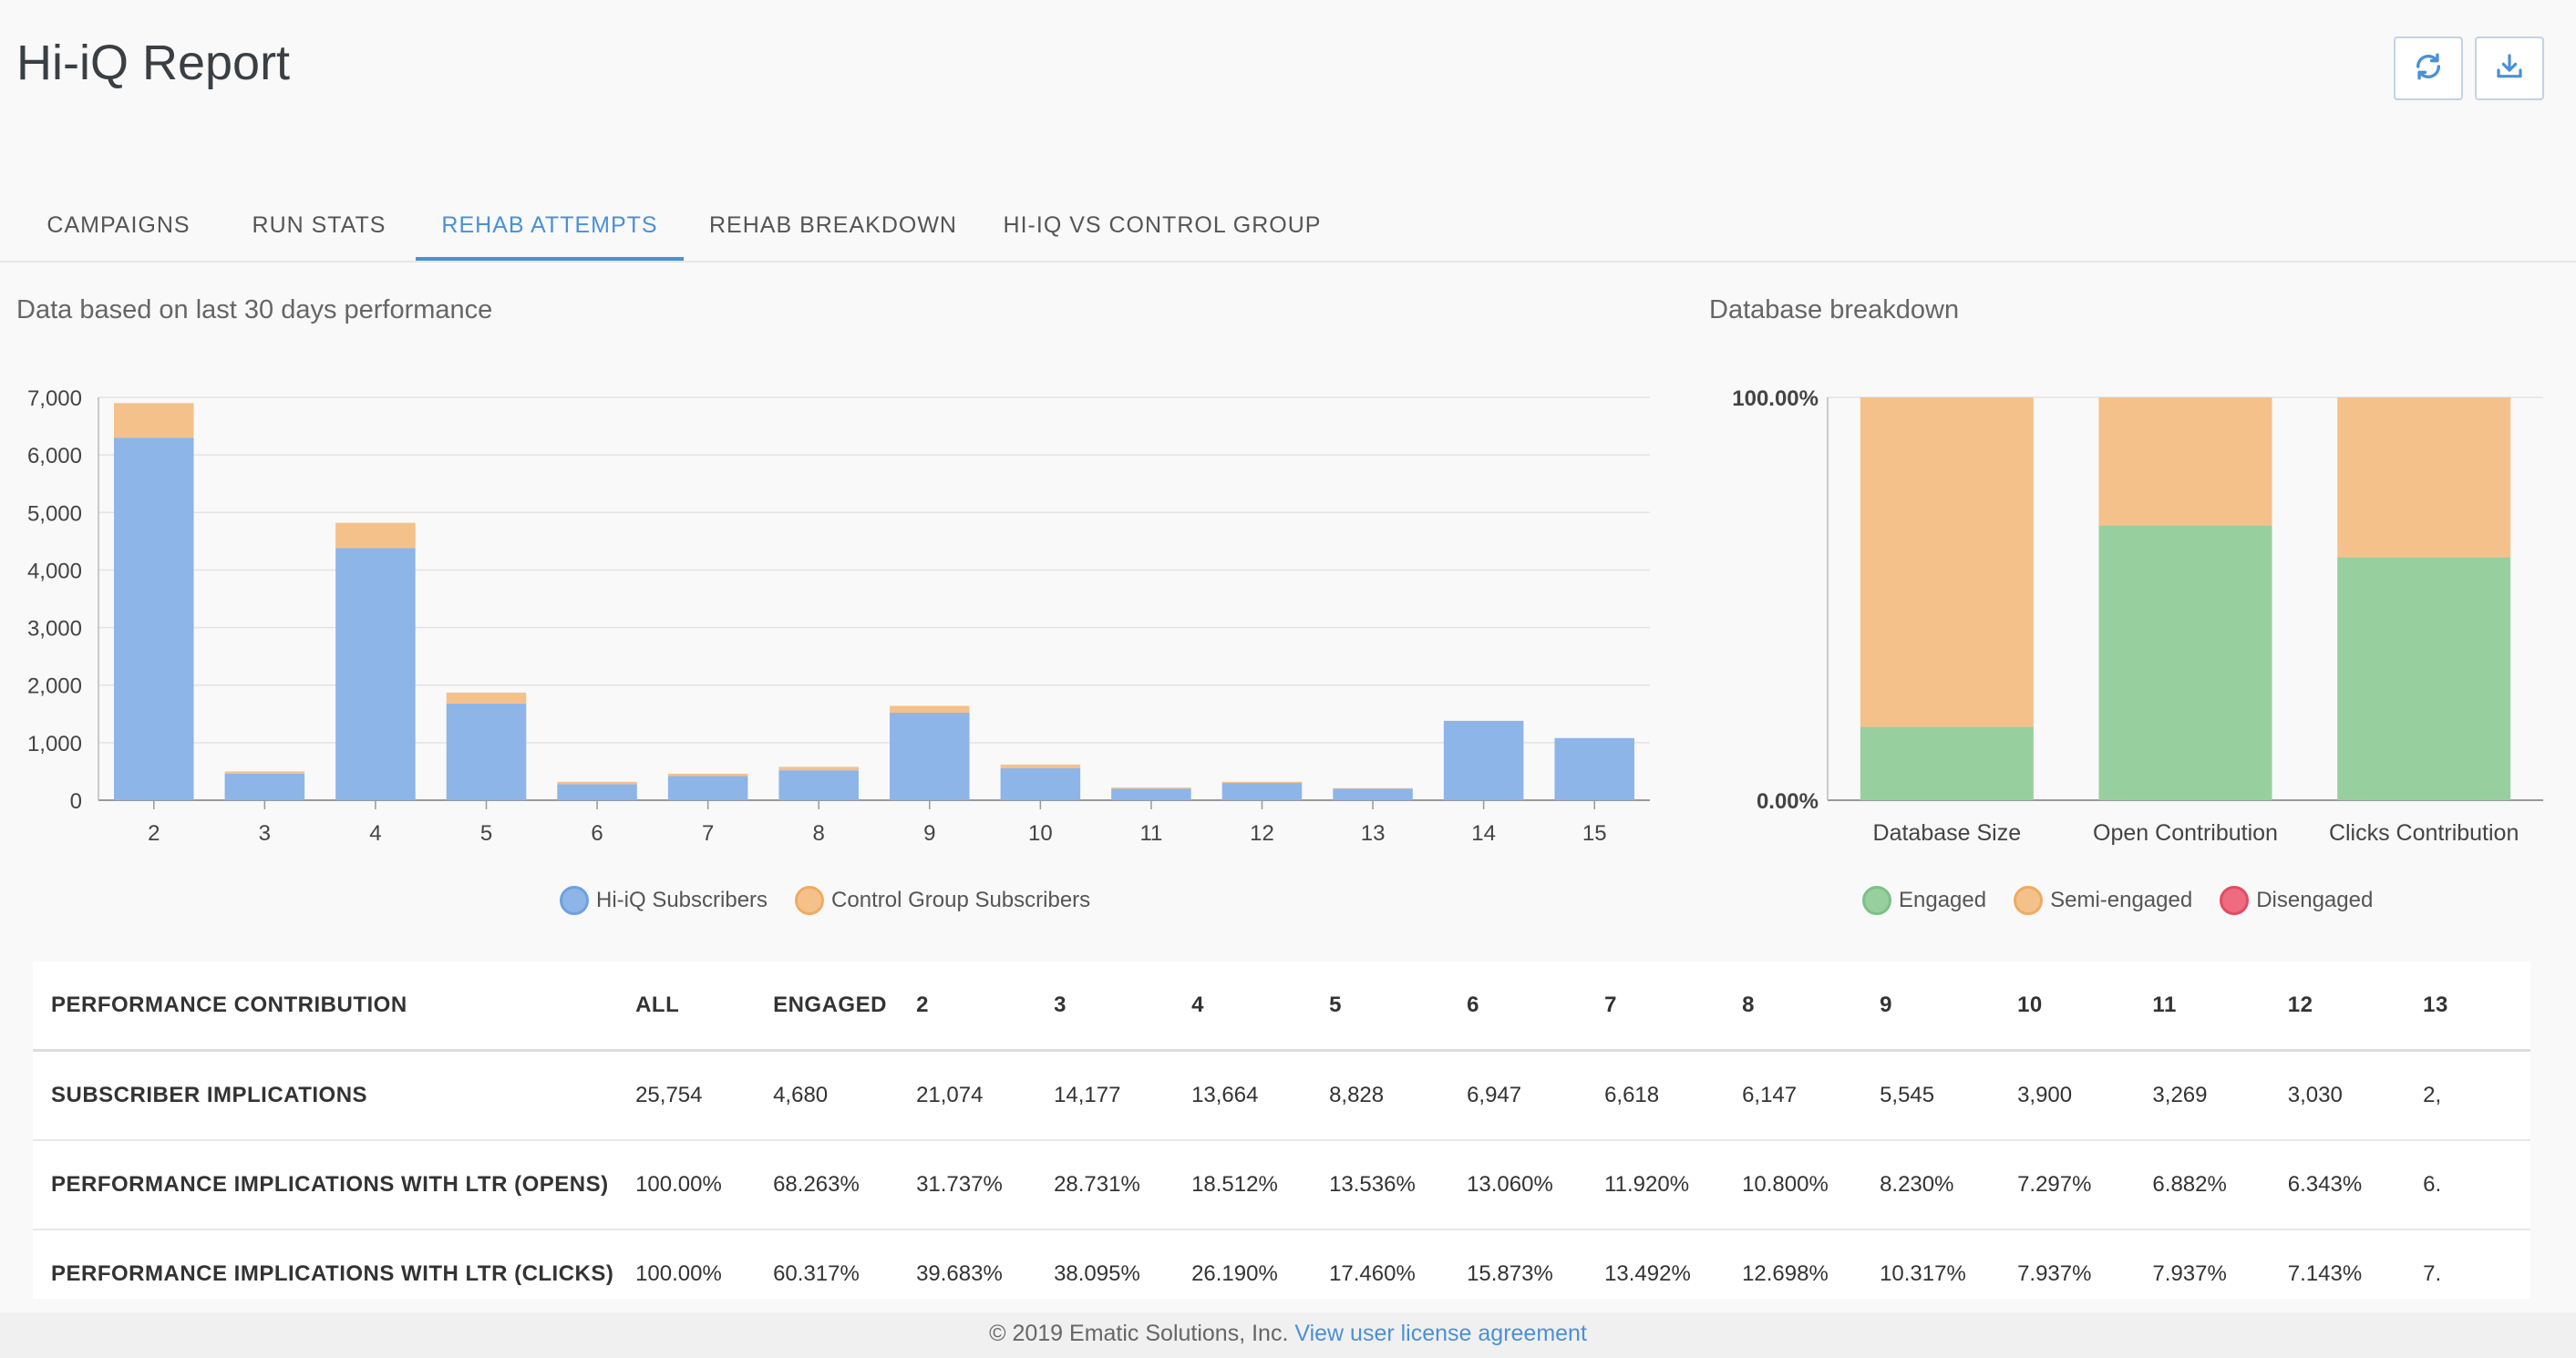  What do you see at coordinates (827, 1185) in the screenshot?
I see `table-cell: 68.263%` at bounding box center [827, 1185].